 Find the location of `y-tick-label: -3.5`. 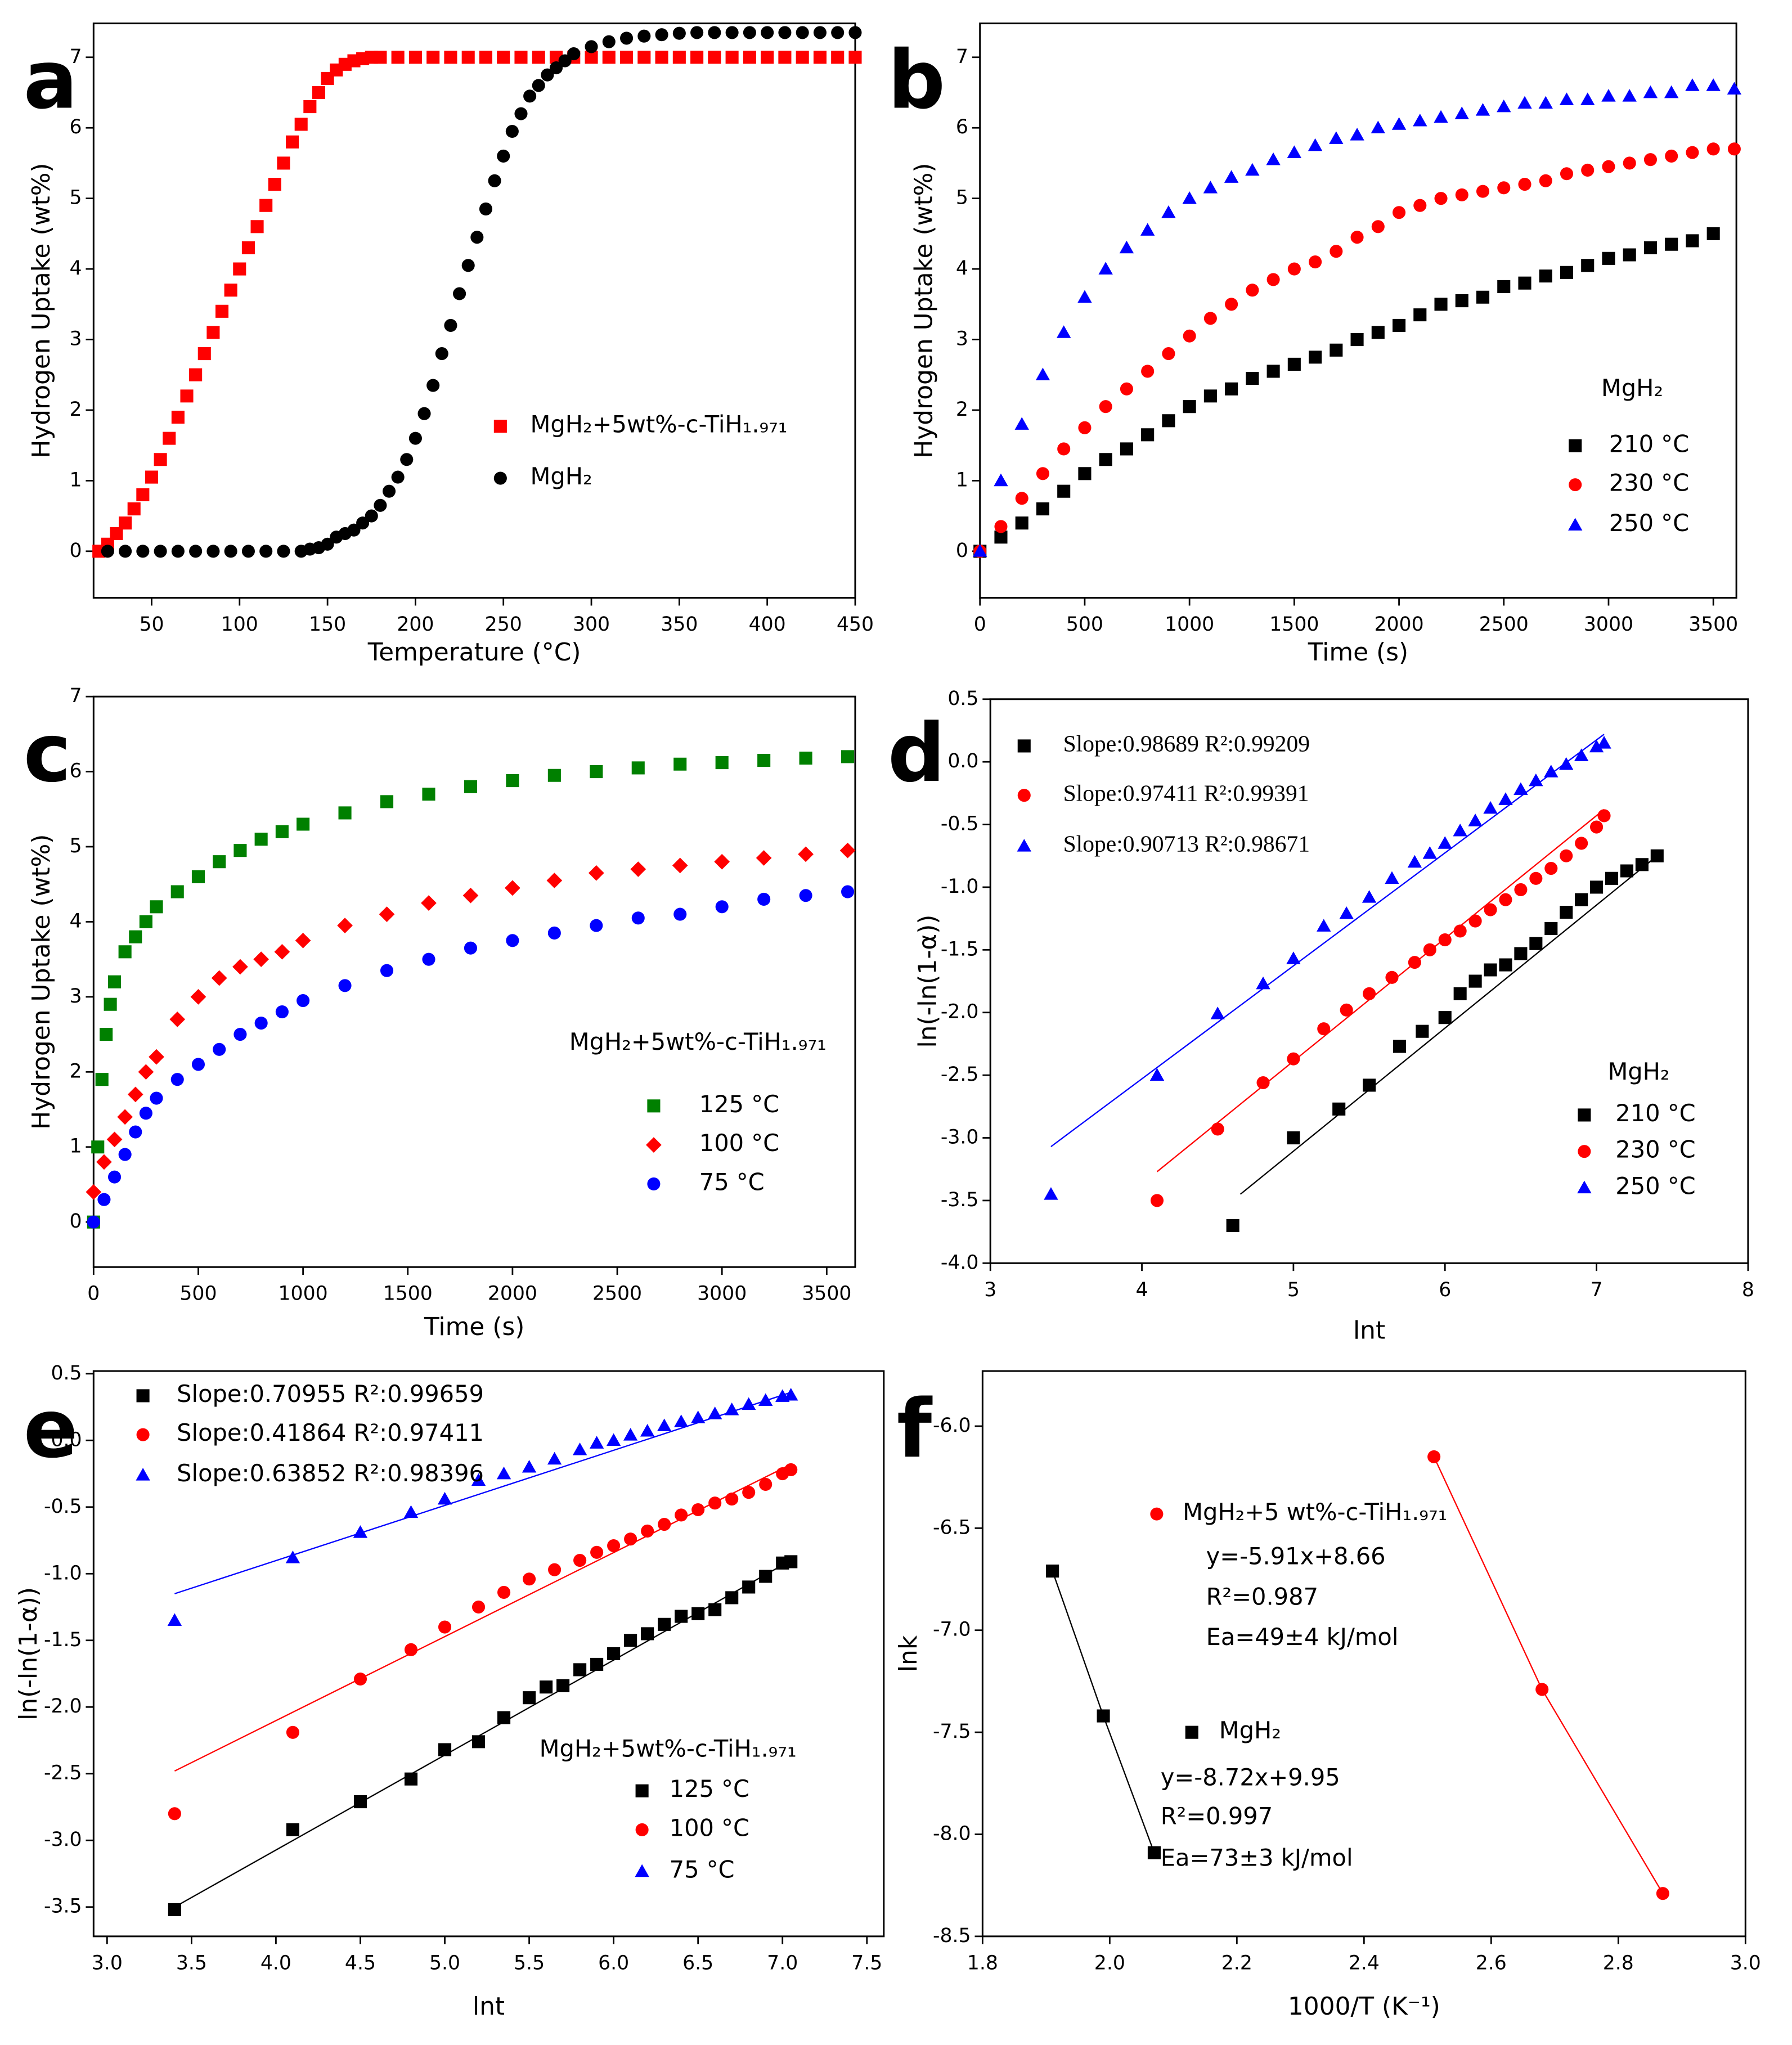

y-tick-label: -3.5 is located at coordinates (63, 1907).